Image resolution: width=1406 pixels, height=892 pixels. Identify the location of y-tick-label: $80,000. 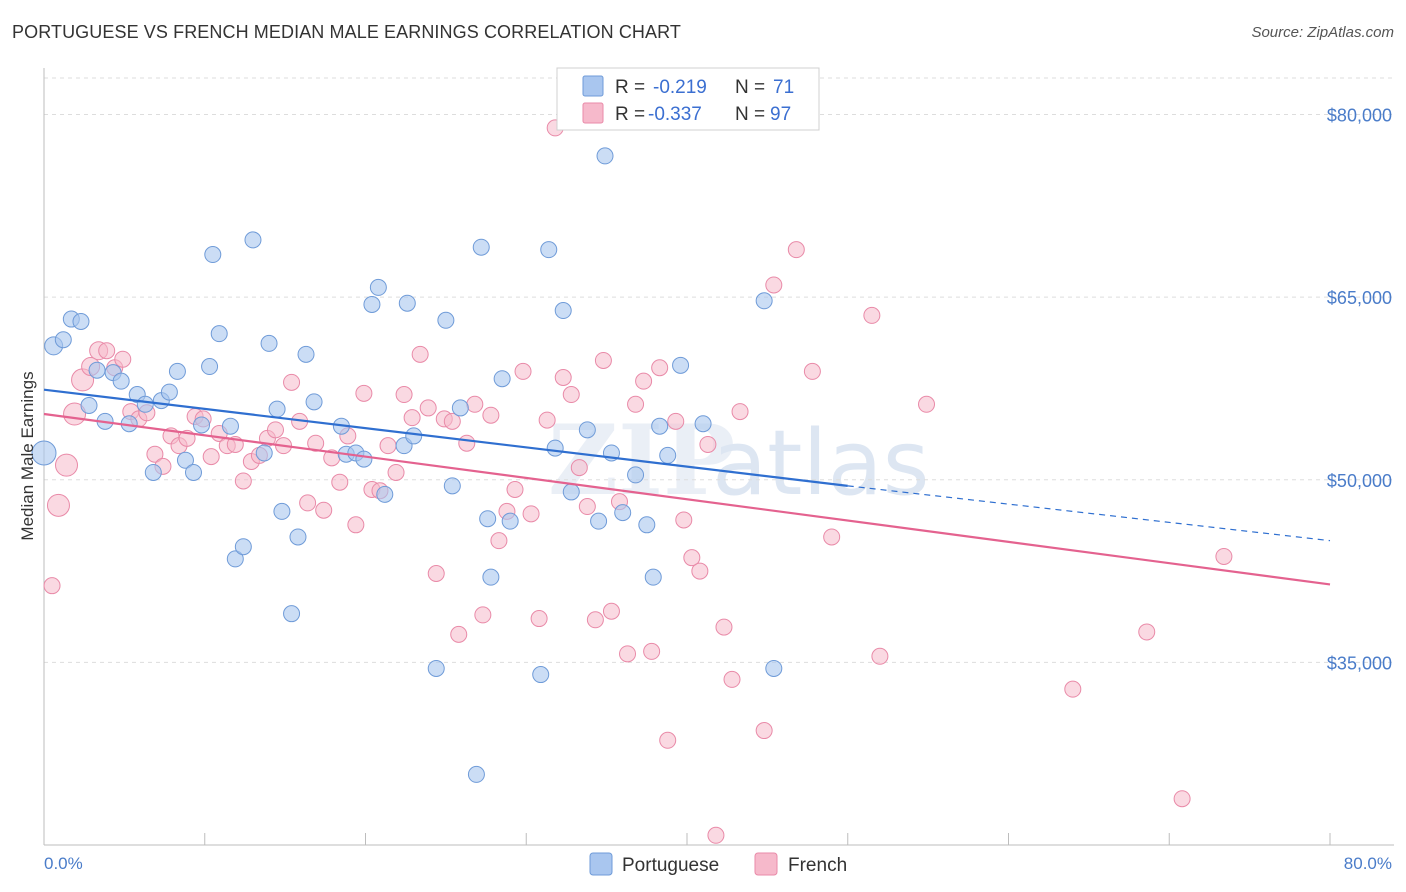
(1359, 116).